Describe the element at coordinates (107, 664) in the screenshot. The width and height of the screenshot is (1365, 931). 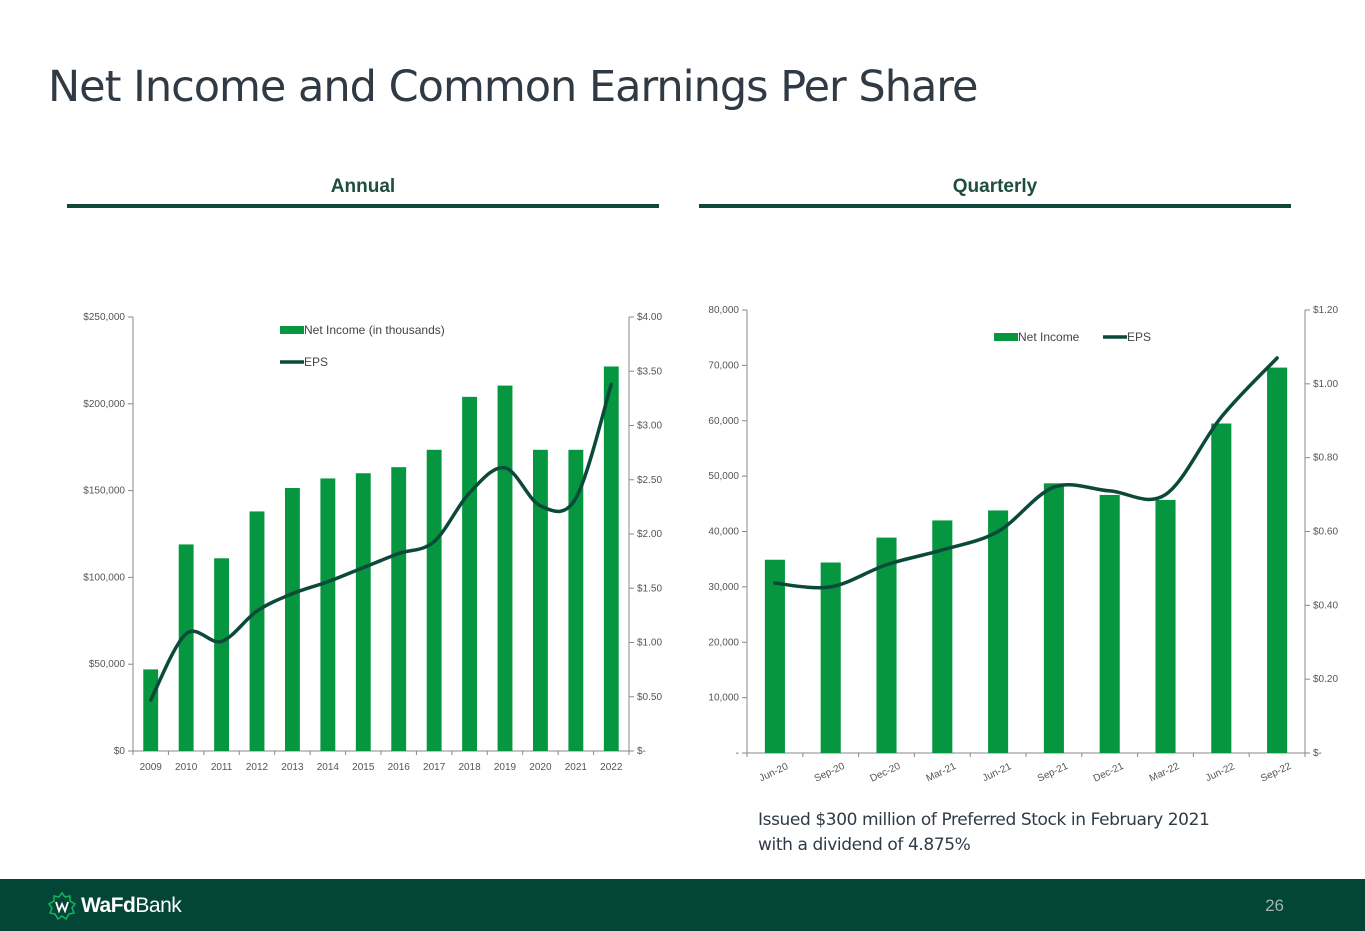
I see `left-tick-label: $50,000` at that location.